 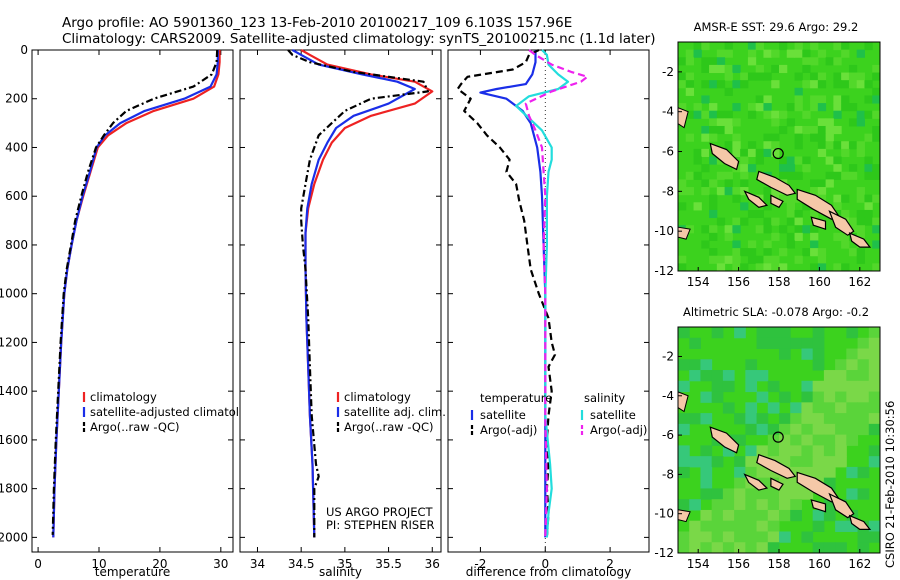 What do you see at coordinates (16, 99) in the screenshot?
I see `y-tick-label: 200` at bounding box center [16, 99].